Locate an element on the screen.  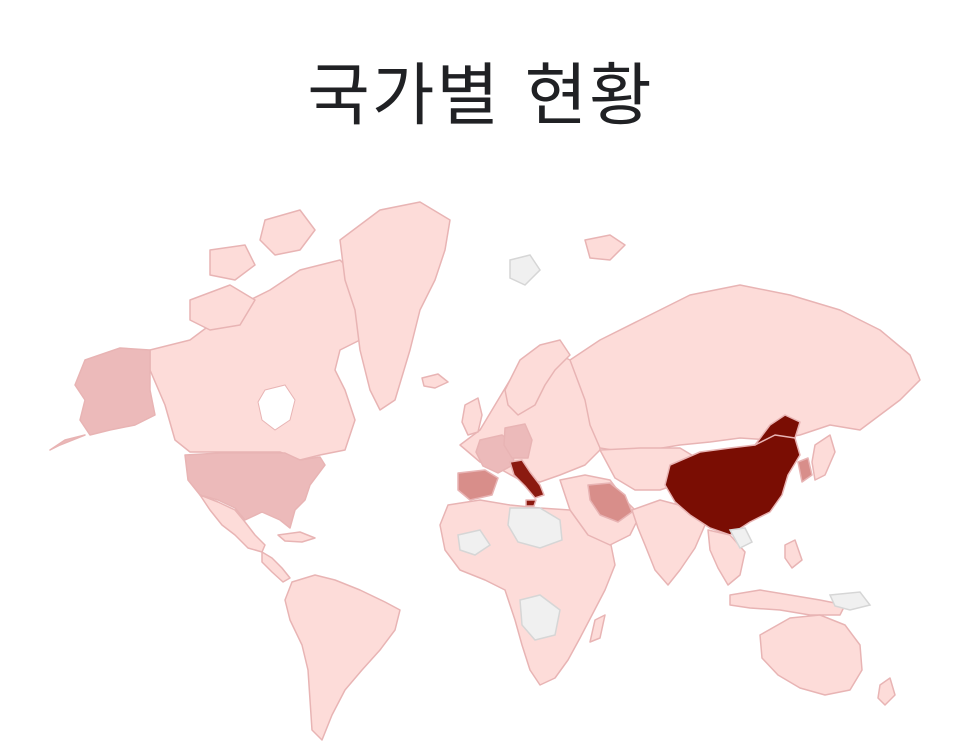
country-italy-sicily is located at coordinates (531, 503).